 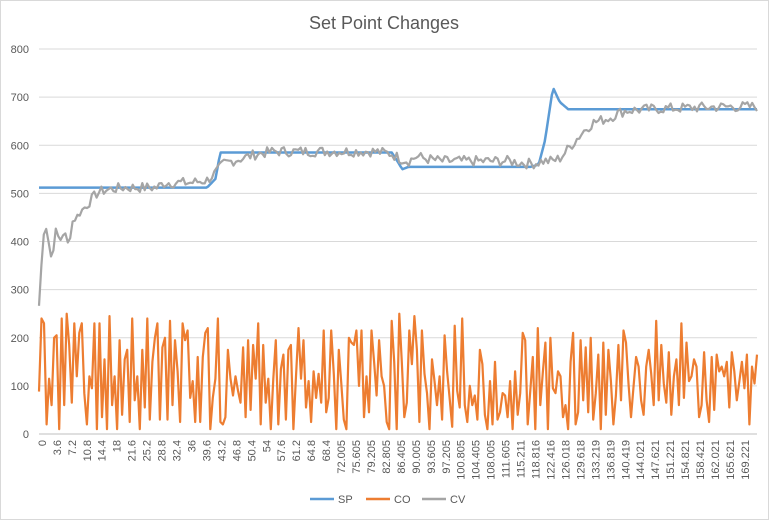 I want to click on x-tick-label: 154.821, so click(x=686, y=460).